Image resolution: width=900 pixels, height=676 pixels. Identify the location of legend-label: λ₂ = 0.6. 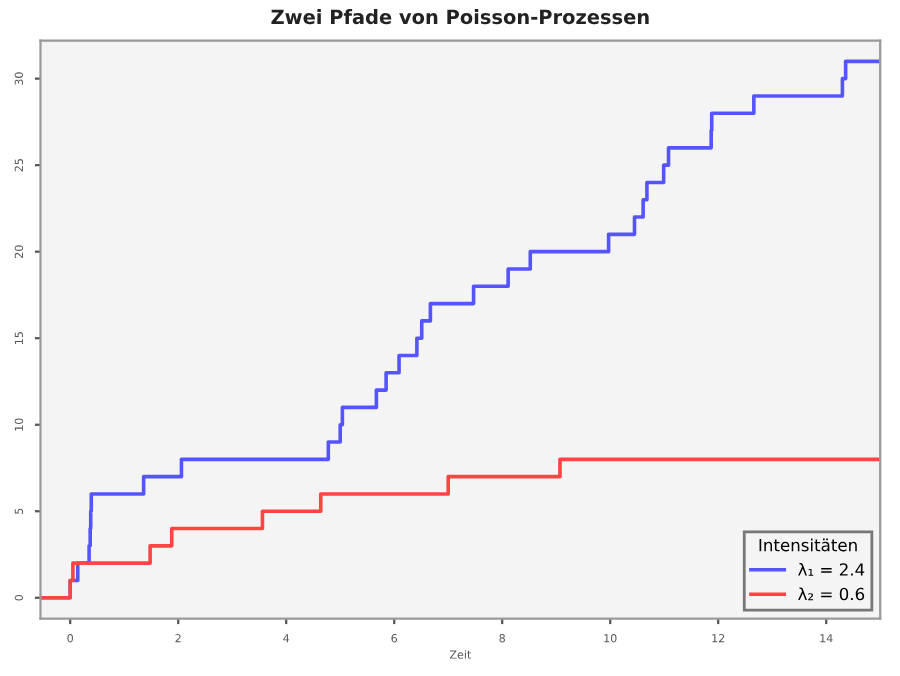
(831, 594).